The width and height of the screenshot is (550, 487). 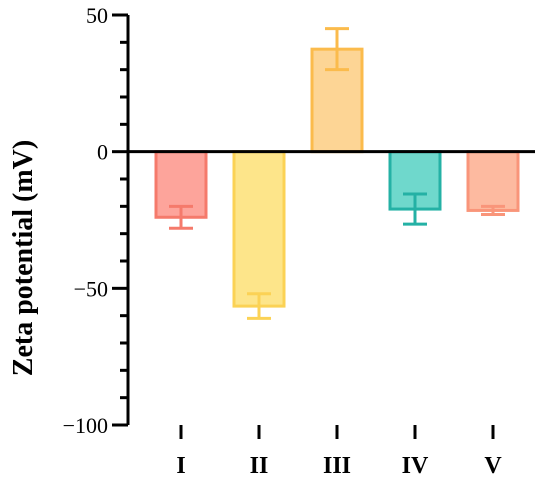 I want to click on x-tick-label: II, so click(x=259, y=466).